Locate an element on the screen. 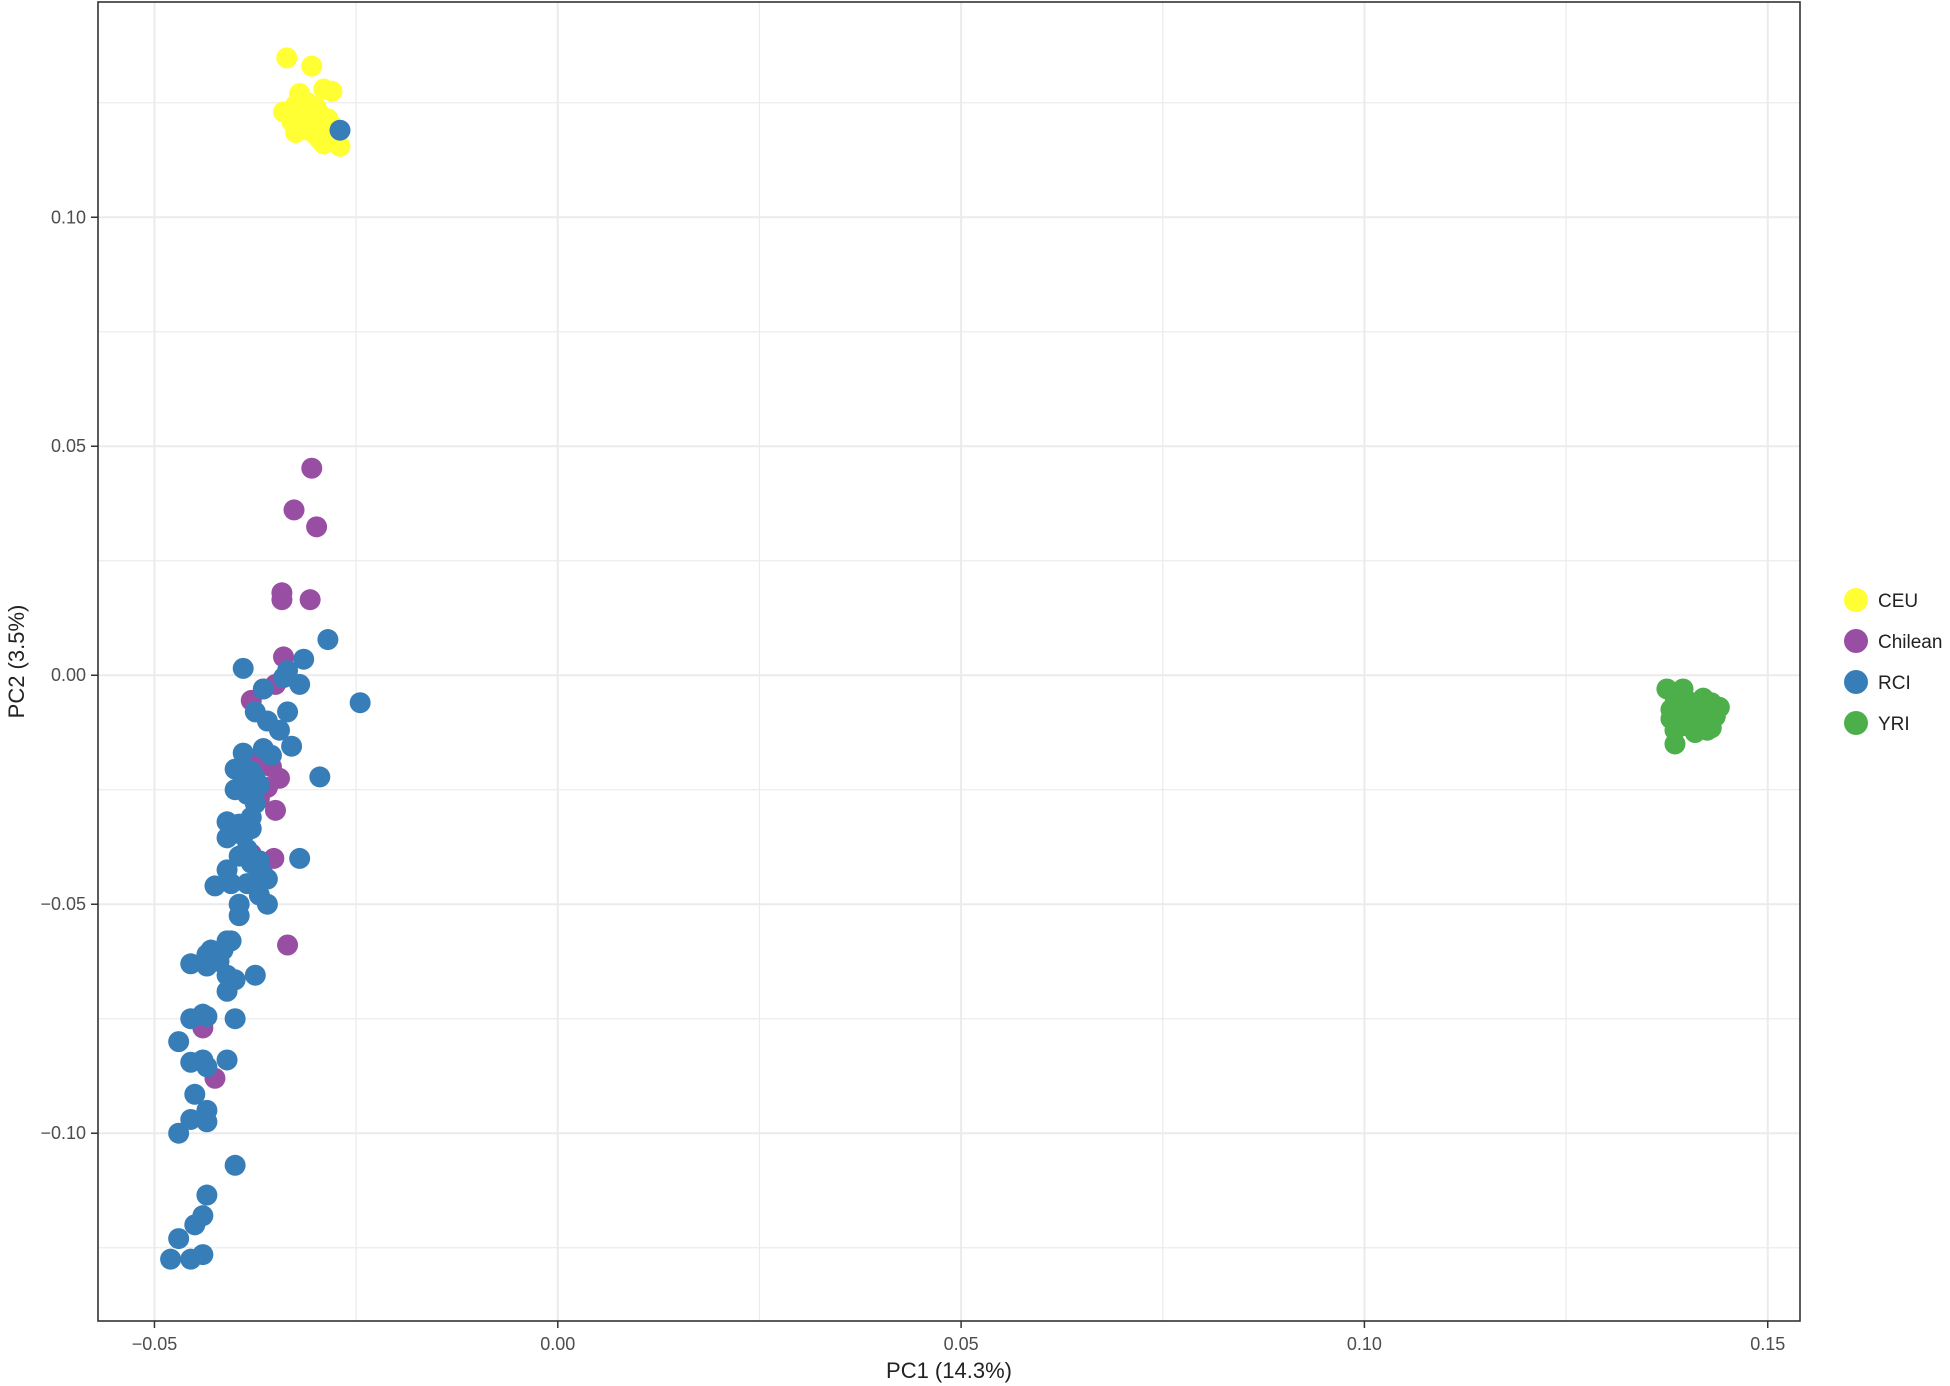  x-tick-label: −0.05 is located at coordinates (155, 1344).